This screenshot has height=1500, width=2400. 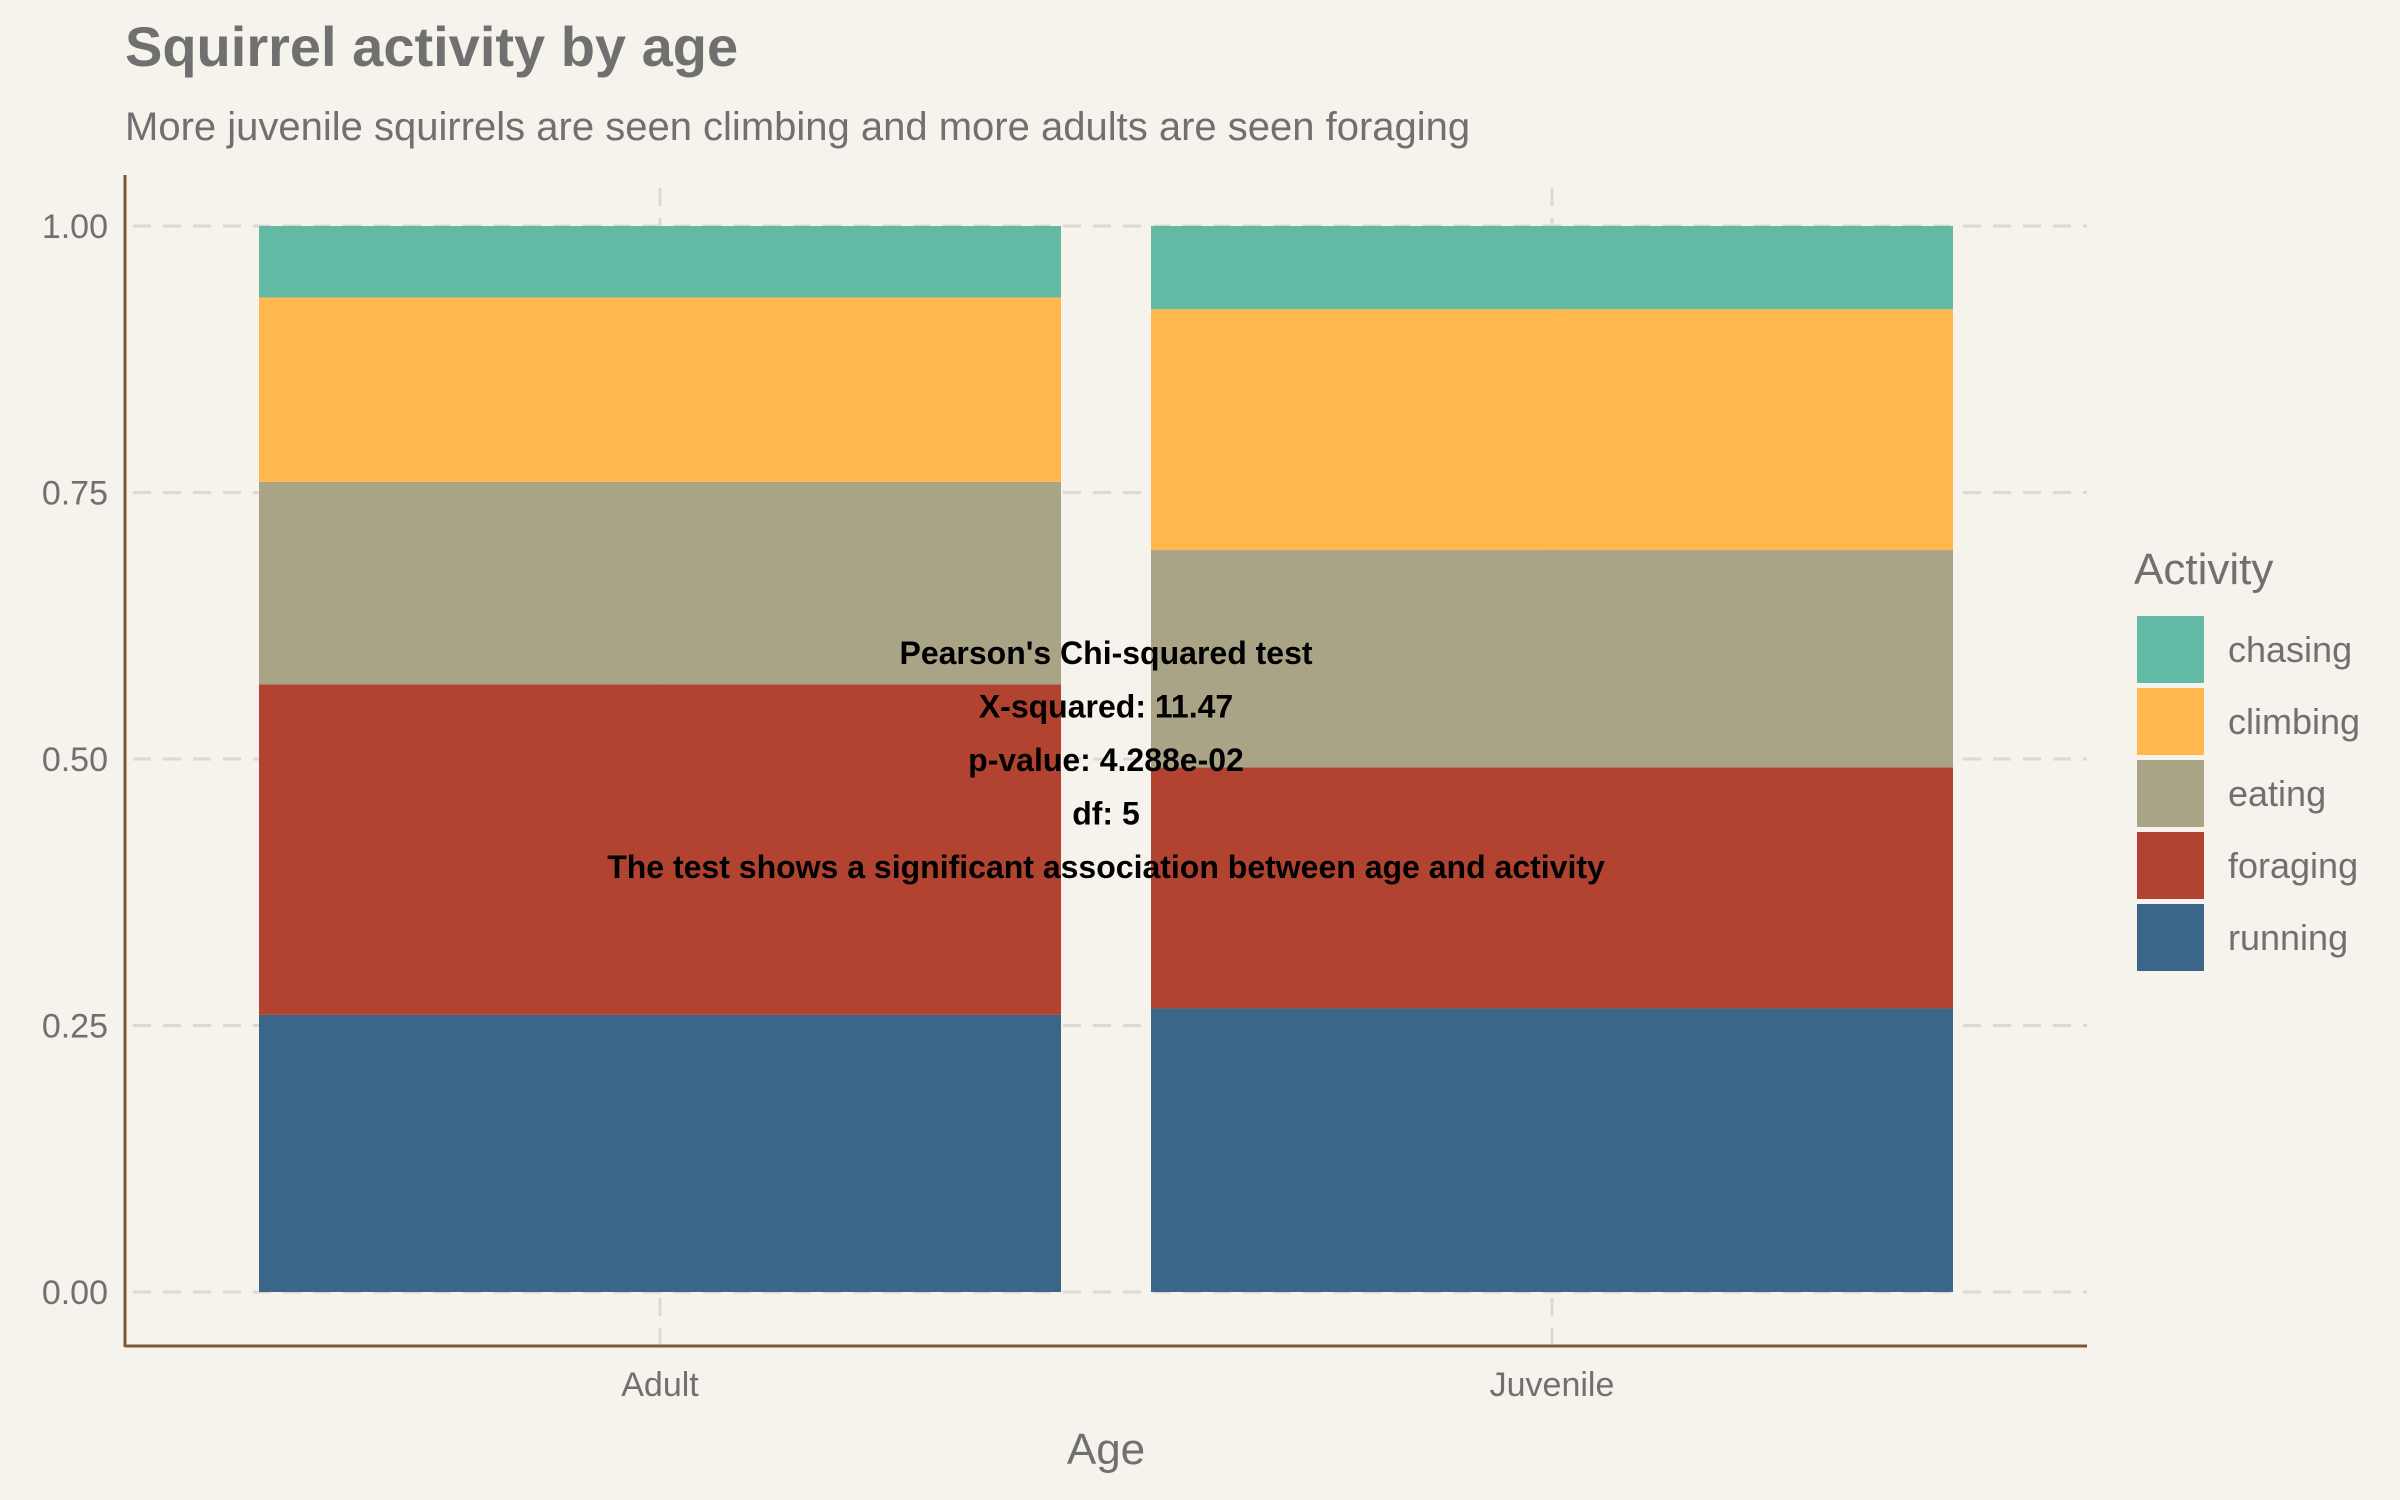 What do you see at coordinates (660, 1385) in the screenshot?
I see `x-tick-label: Adult` at bounding box center [660, 1385].